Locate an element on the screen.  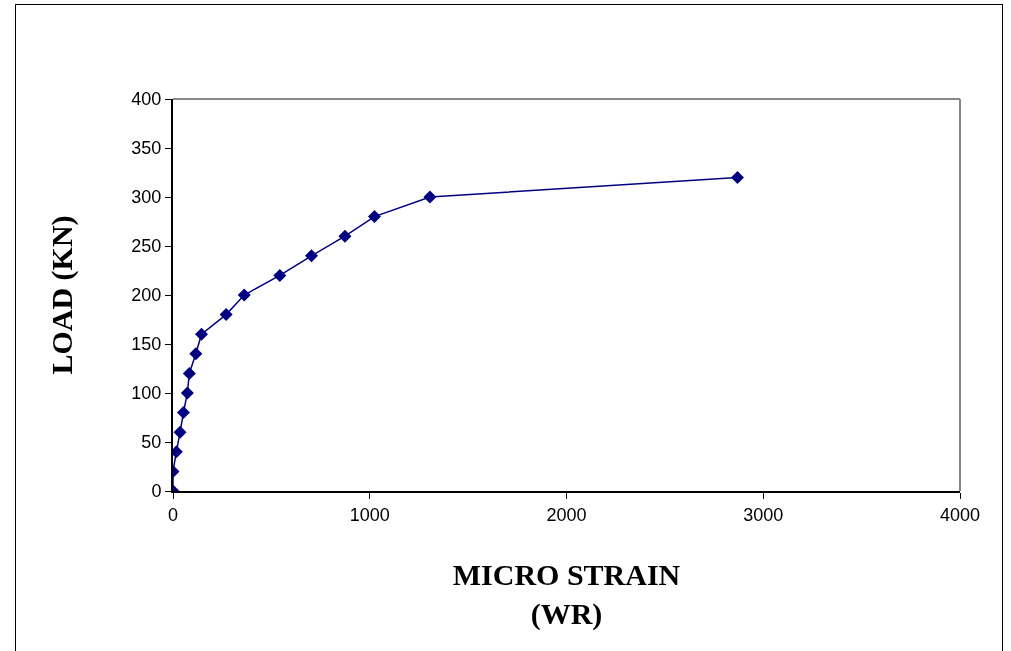
y-tick-label: 250 is located at coordinates (146, 246).